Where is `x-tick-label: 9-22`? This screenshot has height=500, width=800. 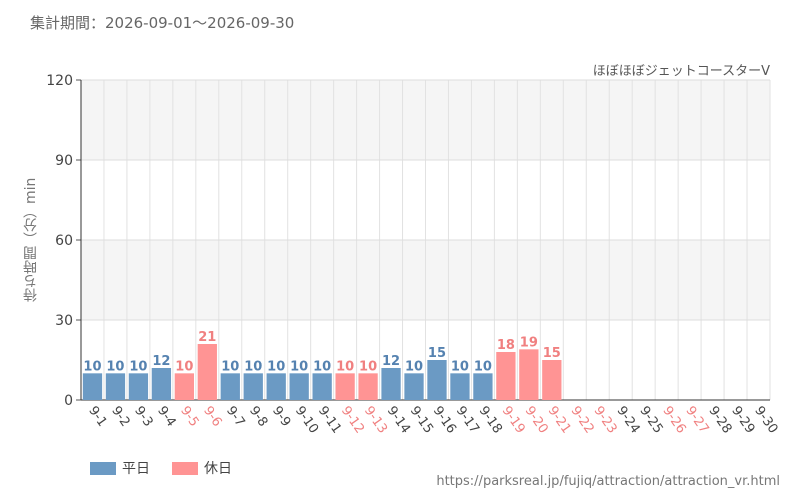 x-tick-label: 9-22 is located at coordinates (582, 420).